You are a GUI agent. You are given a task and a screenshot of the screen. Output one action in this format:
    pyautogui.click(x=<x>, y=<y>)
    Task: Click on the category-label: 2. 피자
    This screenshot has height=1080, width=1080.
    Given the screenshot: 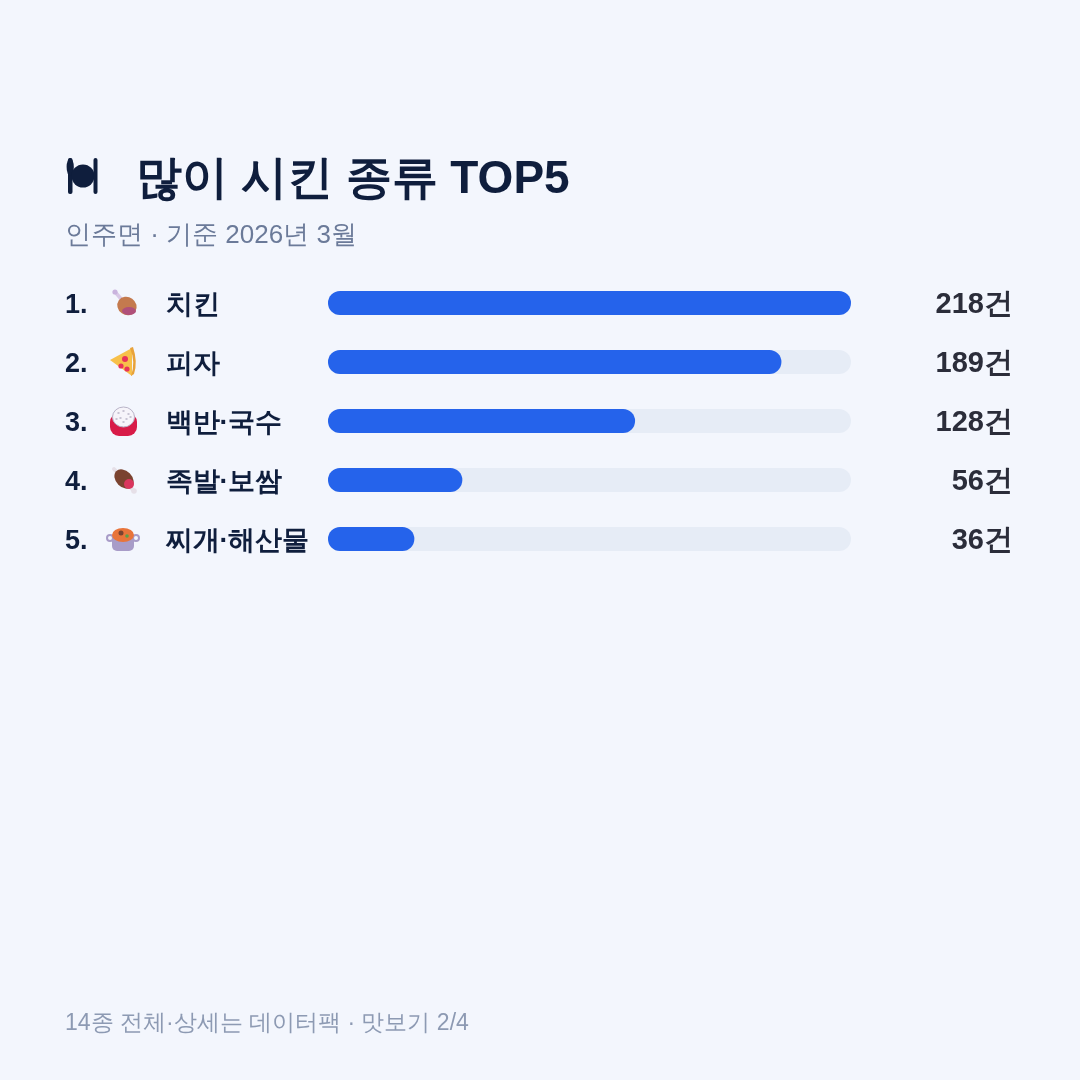 What is the action you would take?
    pyautogui.click(x=142, y=363)
    